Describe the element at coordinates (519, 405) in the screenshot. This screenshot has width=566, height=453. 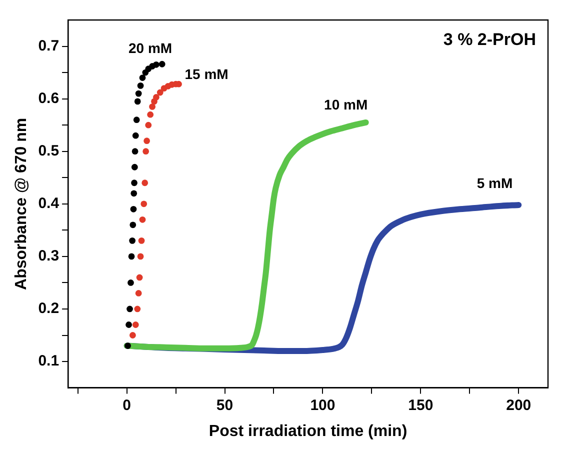
I see `x-tick-label: 200` at that location.